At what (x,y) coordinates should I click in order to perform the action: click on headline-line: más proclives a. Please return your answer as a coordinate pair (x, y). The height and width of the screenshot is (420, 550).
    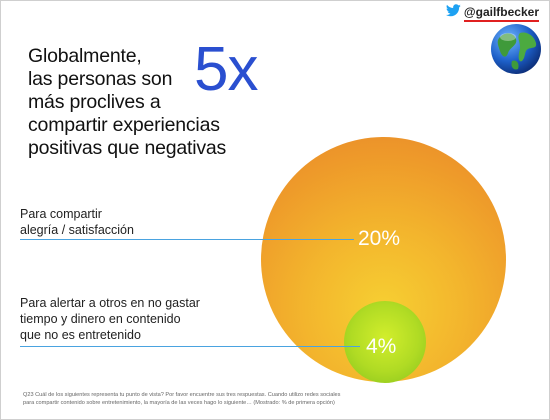
    Looking at the image, I should click on (94, 102).